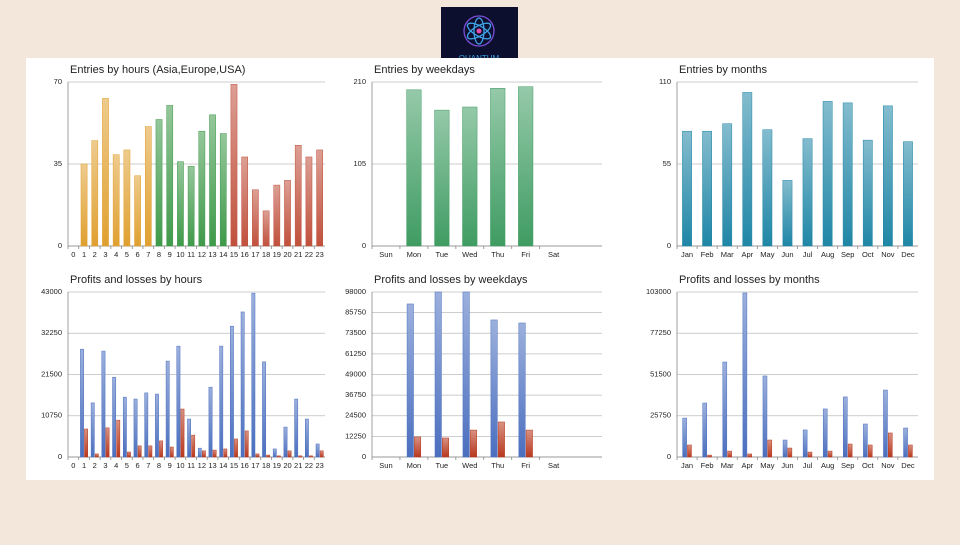 This screenshot has width=960, height=545. What do you see at coordinates (84, 465) in the screenshot?
I see `x-tick-label: 1` at bounding box center [84, 465].